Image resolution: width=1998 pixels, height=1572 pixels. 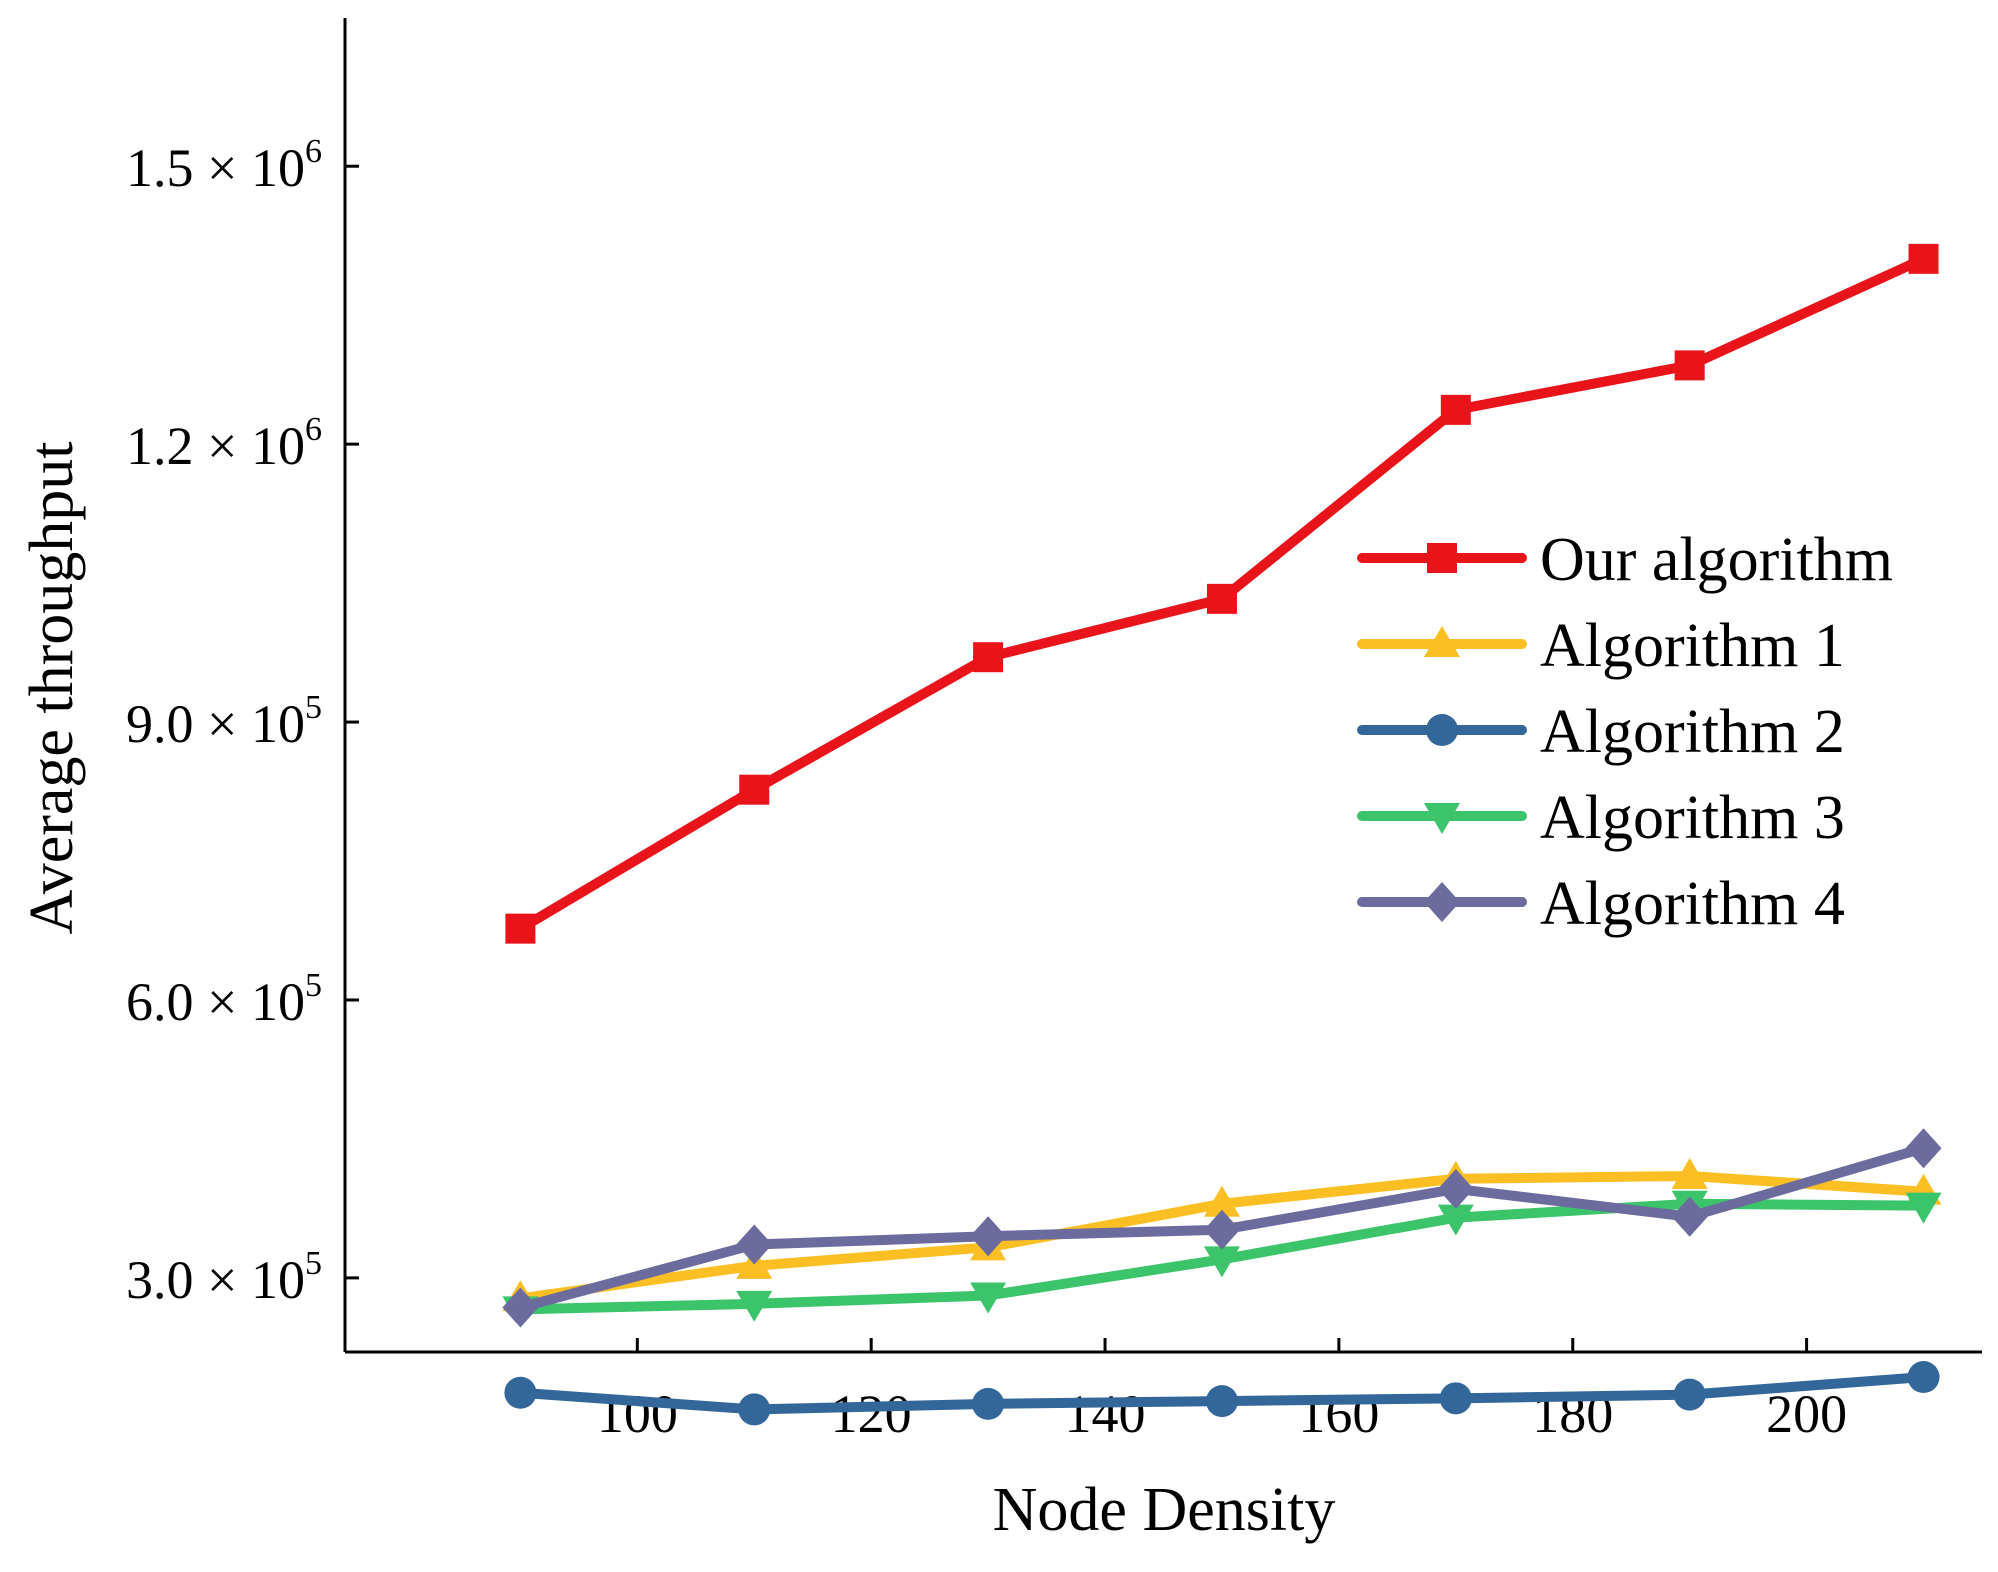 I want to click on x-tick-label: 120, so click(x=871, y=1414).